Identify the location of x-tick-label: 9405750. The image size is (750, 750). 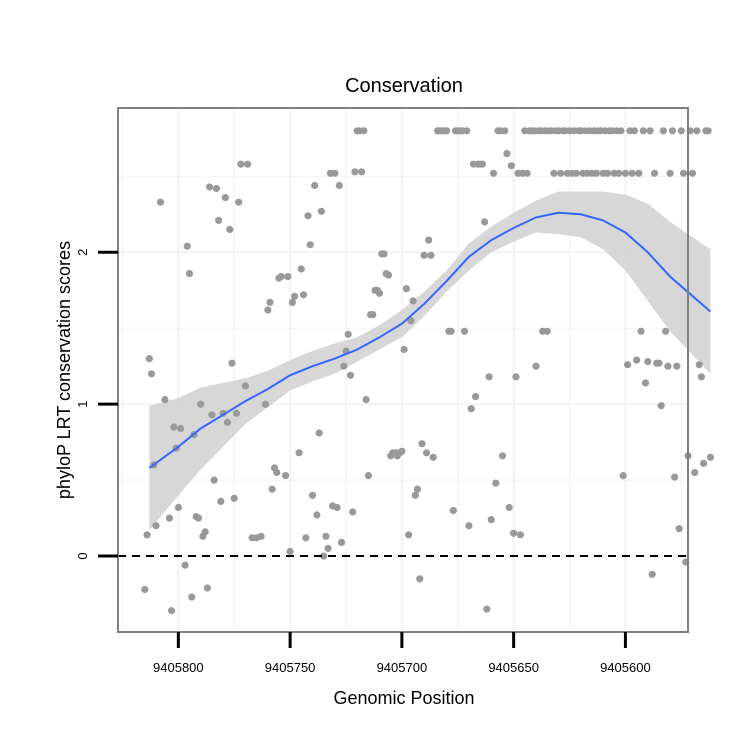
(290, 667).